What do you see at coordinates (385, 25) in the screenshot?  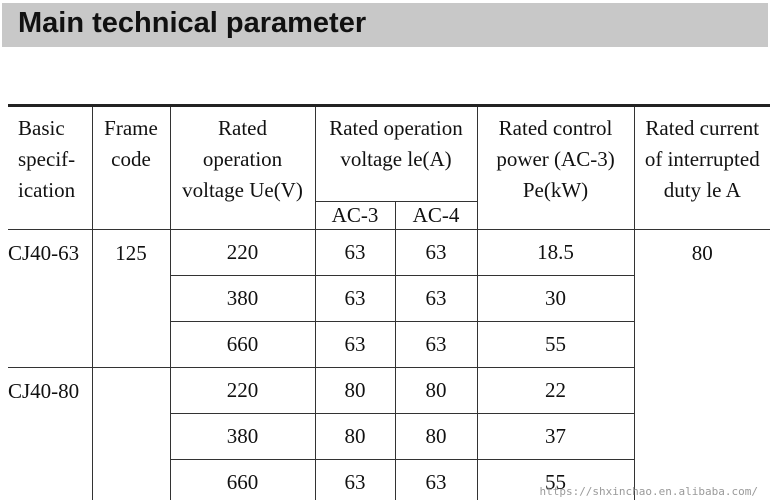 I see `title-bar: Main technical parameter` at bounding box center [385, 25].